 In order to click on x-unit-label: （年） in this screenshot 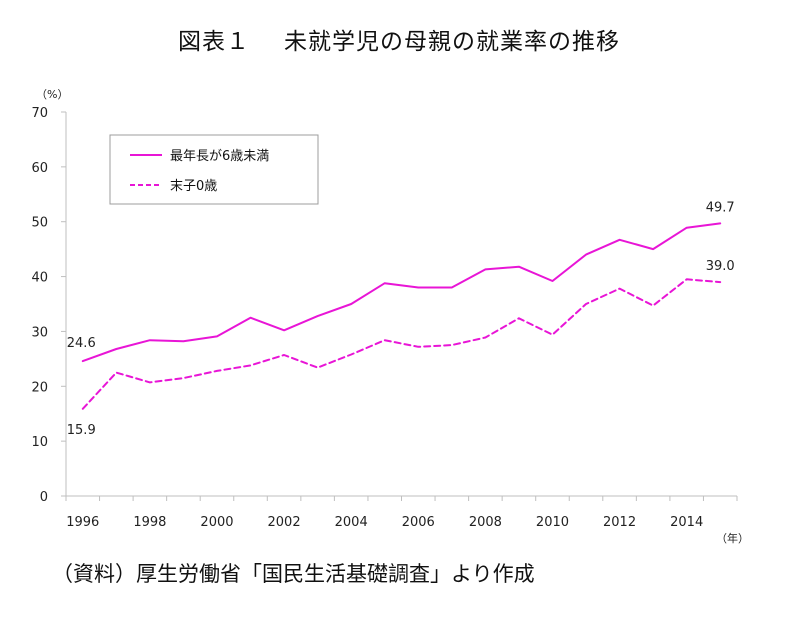, I will do `click(732, 538)`.